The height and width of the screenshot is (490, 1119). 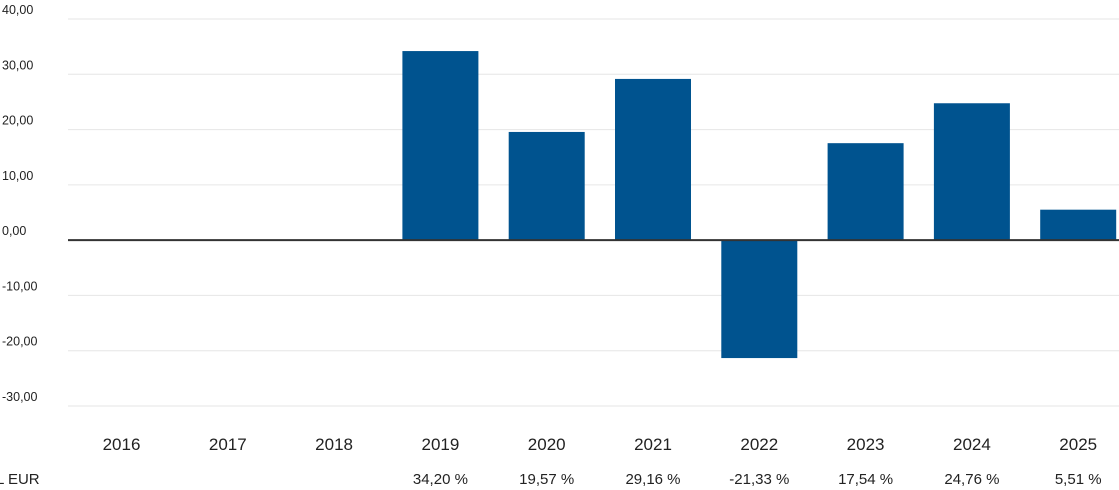 What do you see at coordinates (600, 444) in the screenshot?
I see `x-axis-labels: 2016 2017 2018 2019 2020 2021 2022 2023 2024 2025` at bounding box center [600, 444].